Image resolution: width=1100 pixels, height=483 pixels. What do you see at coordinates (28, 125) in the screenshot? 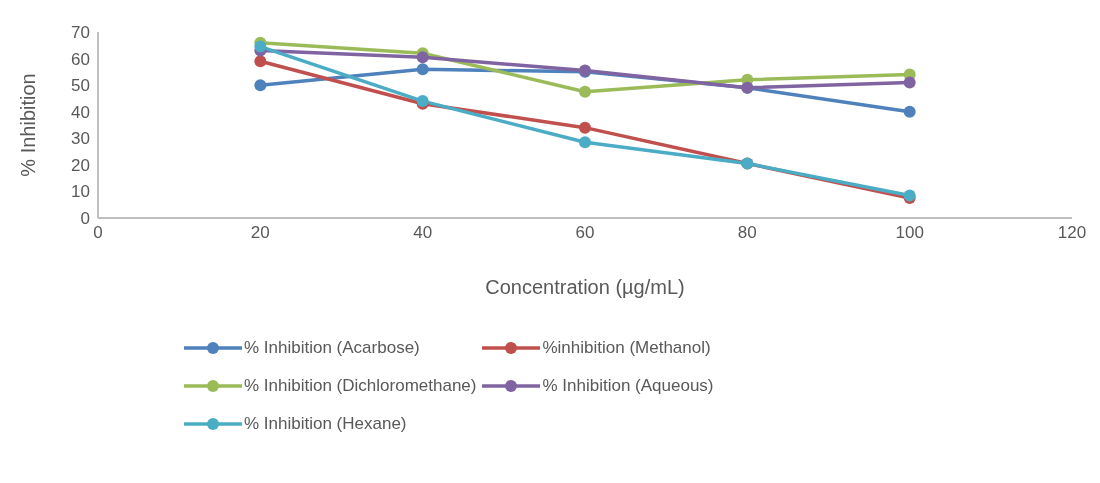
I see `y-axis-title: % Inhibition` at bounding box center [28, 125].